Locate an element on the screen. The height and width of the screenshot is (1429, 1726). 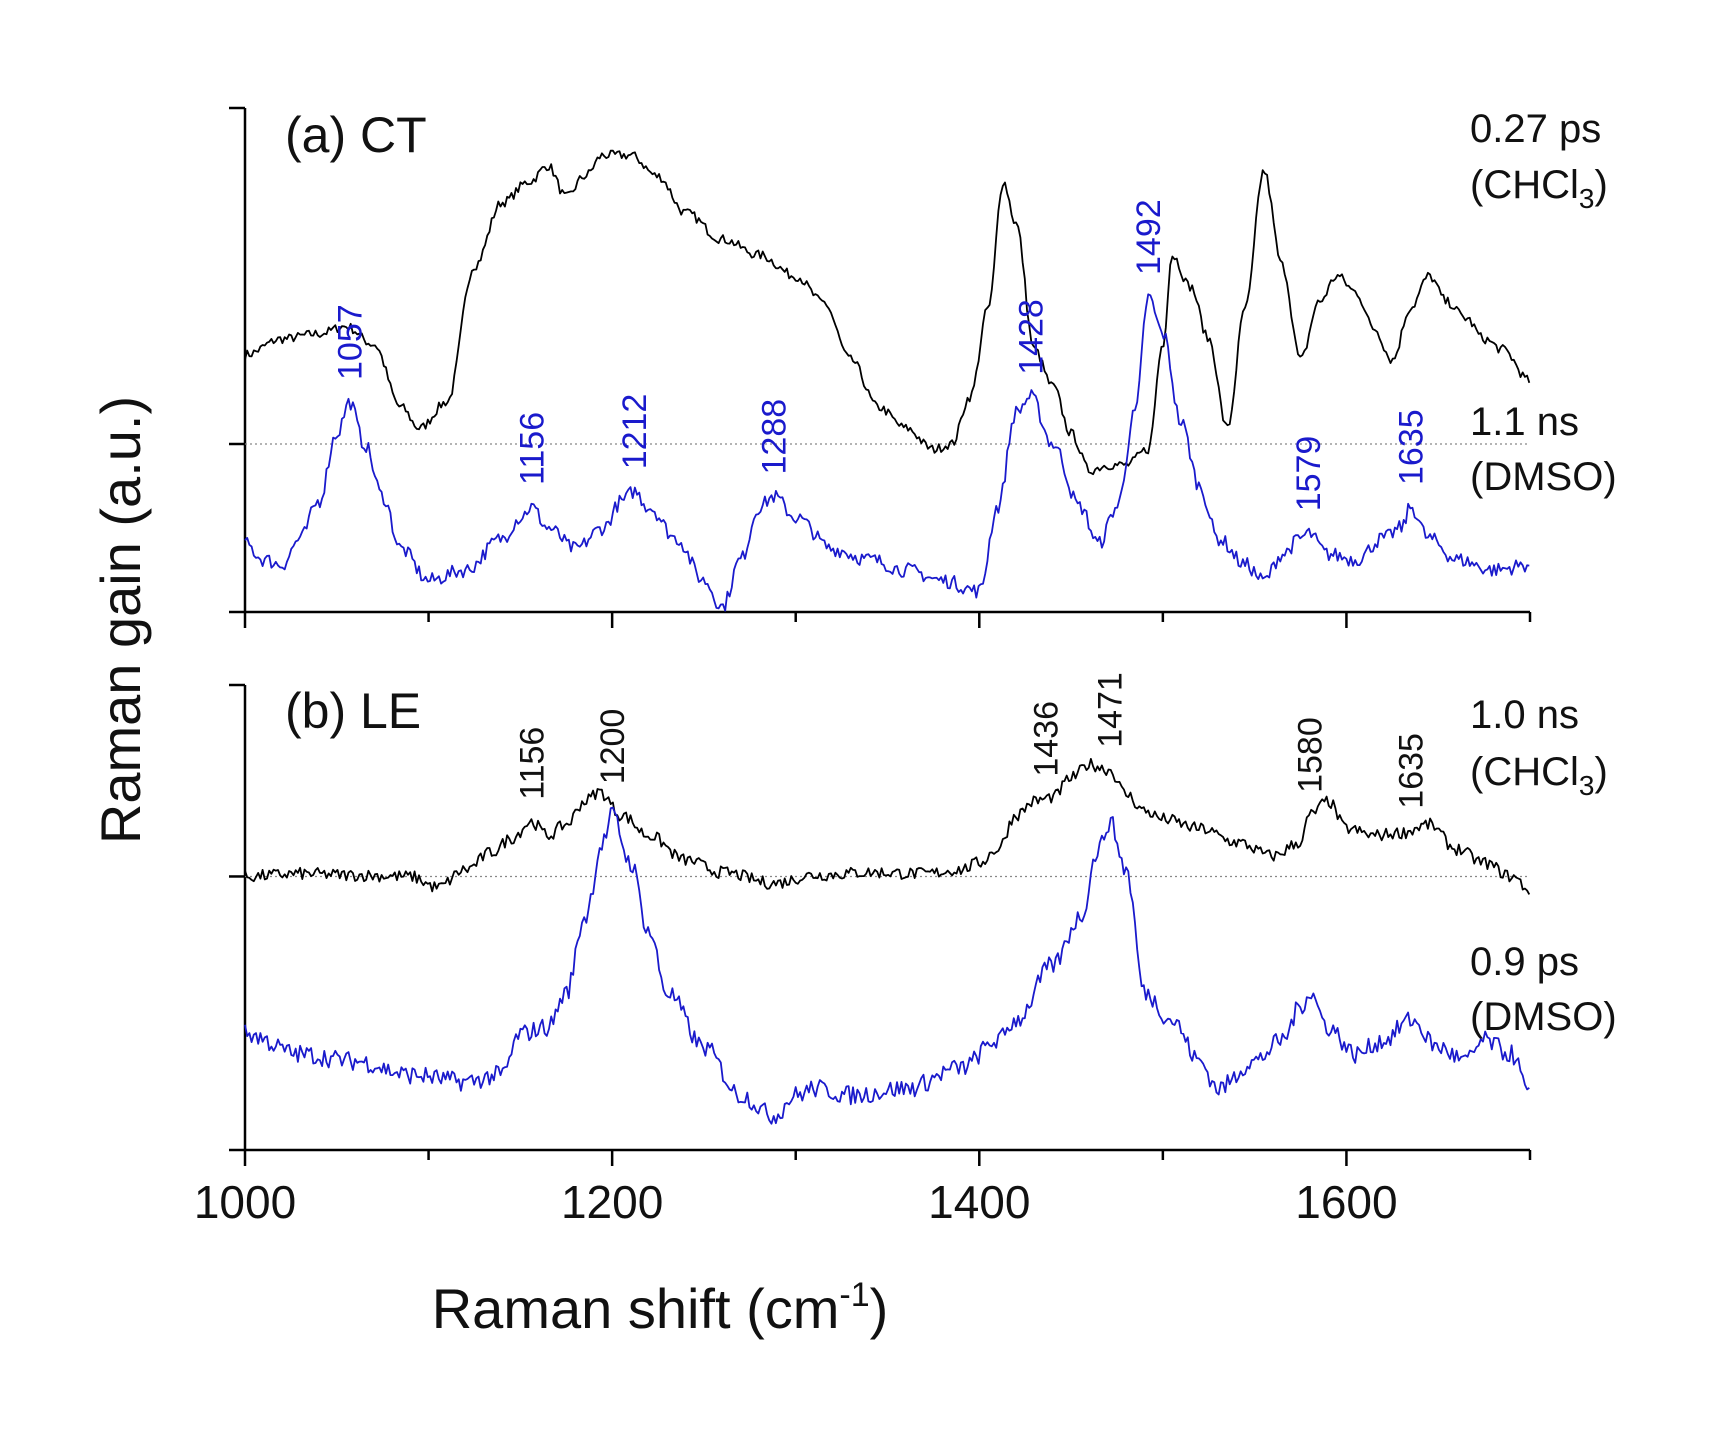
x-axis-title-main: Raman shift (cm is located at coordinates (636, 1308).